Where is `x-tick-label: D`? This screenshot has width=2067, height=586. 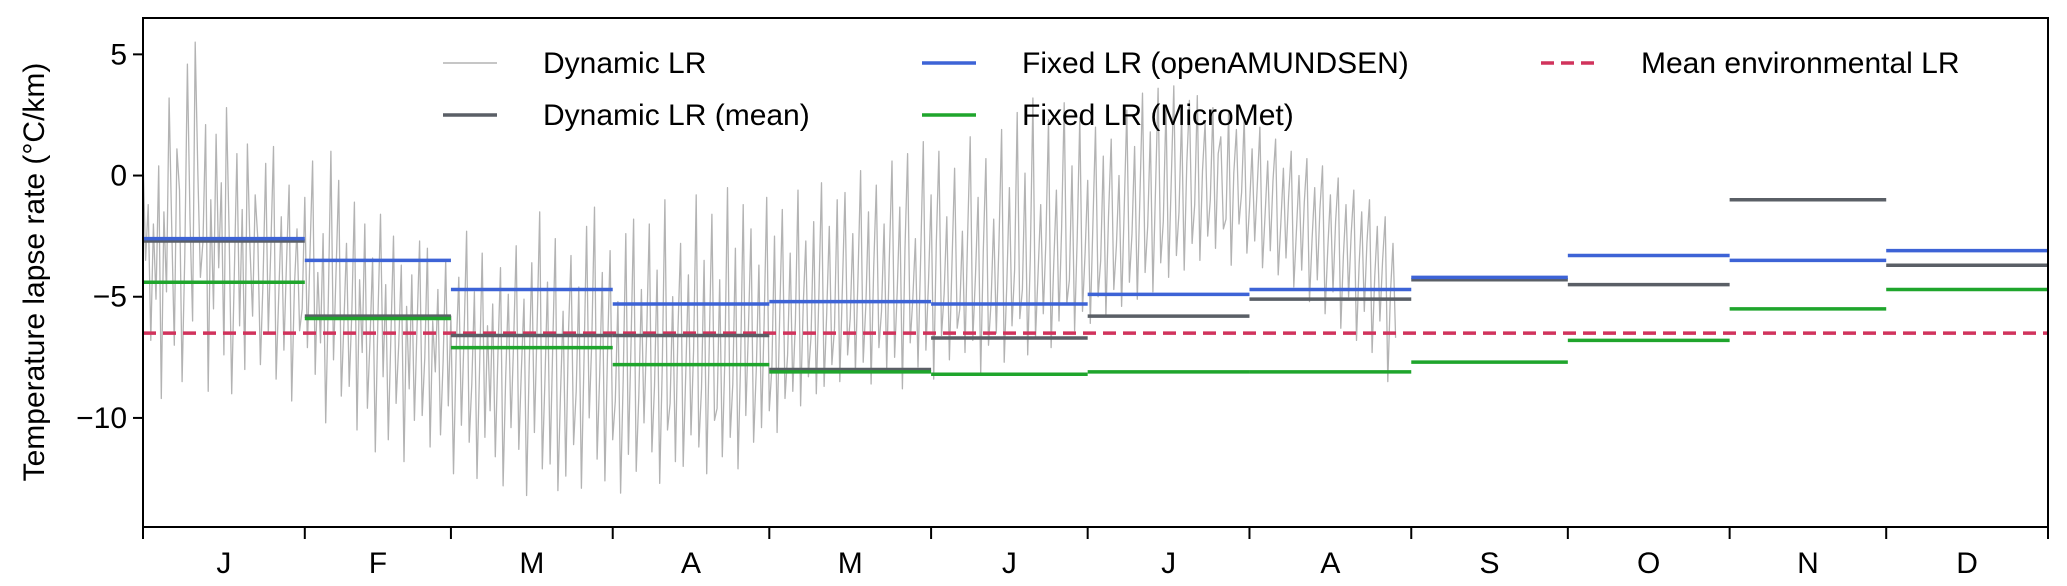
x-tick-label: D is located at coordinates (1967, 563).